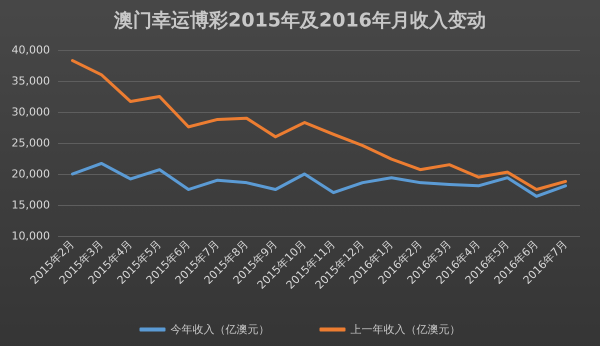  Describe the element at coordinates (31, 50) in the screenshot. I see `y-tick-label: 40,000` at that location.